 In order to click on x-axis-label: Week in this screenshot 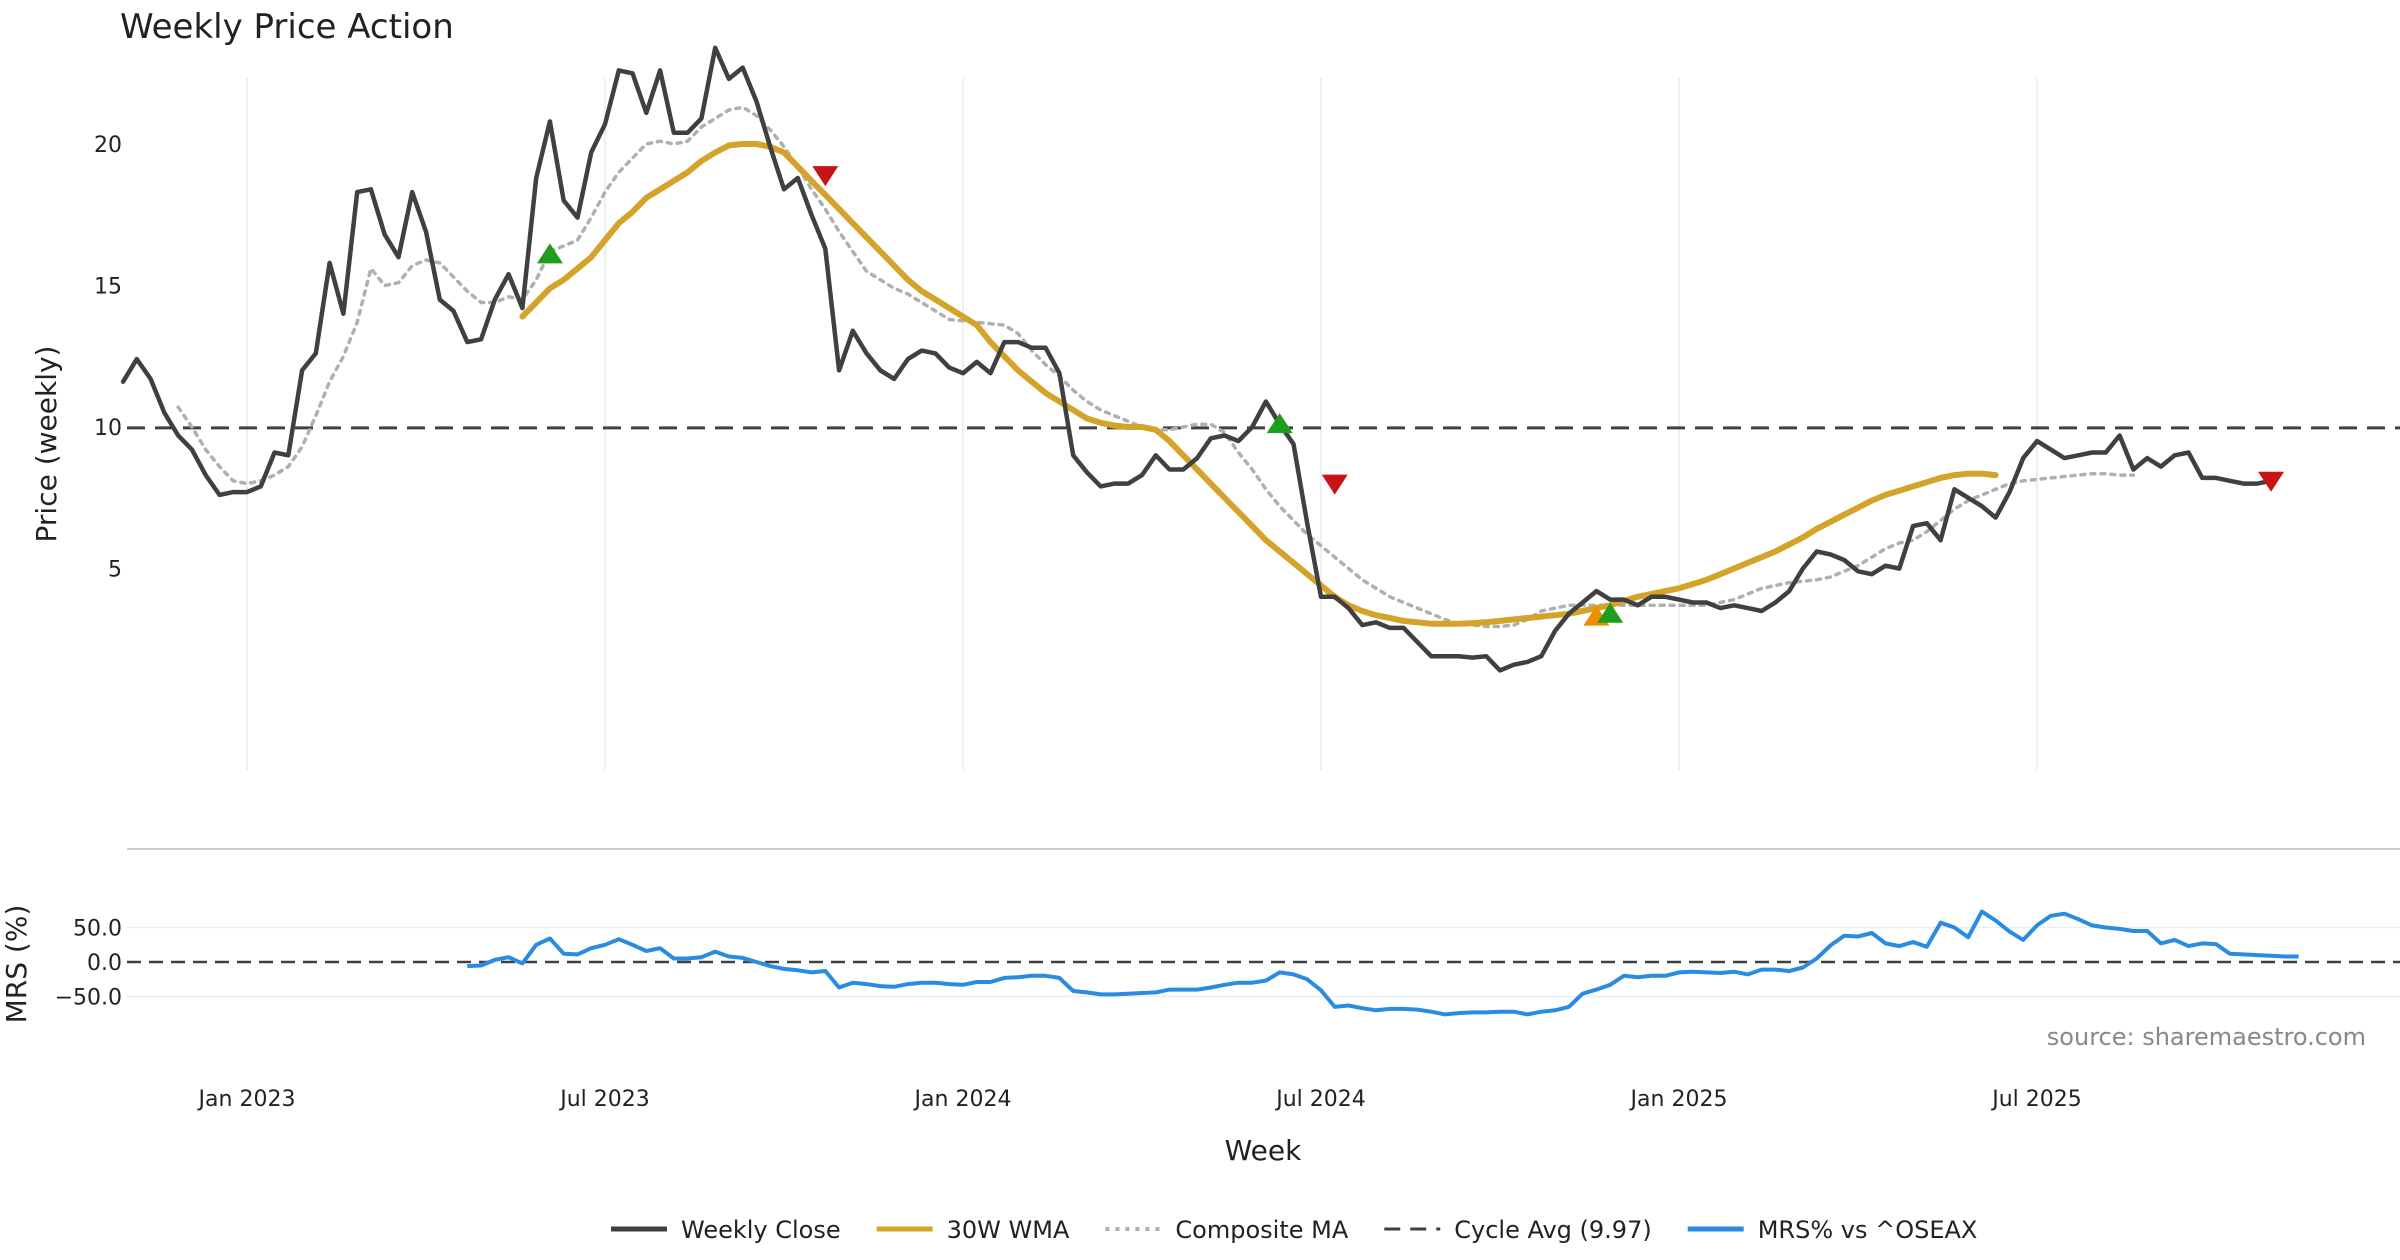, I will do `click(1263, 1150)`.